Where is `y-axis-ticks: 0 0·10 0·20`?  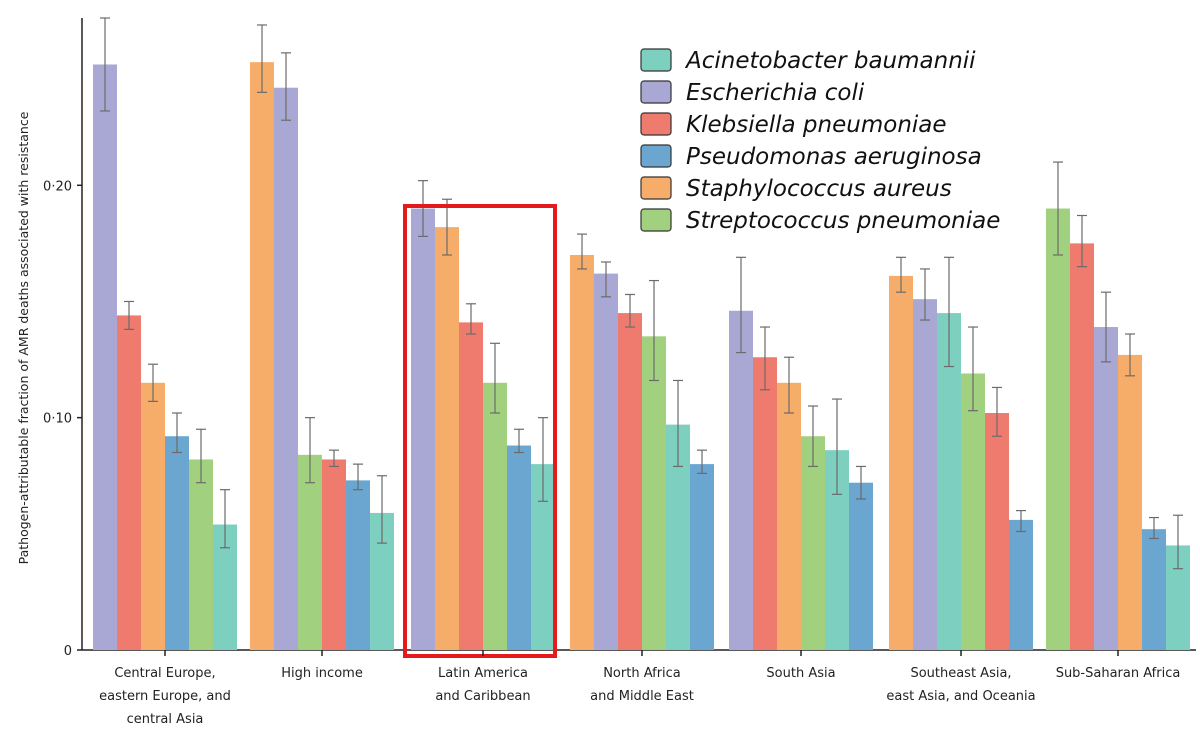 y-axis-ticks: 0 0·10 0·20 is located at coordinates (62, 419).